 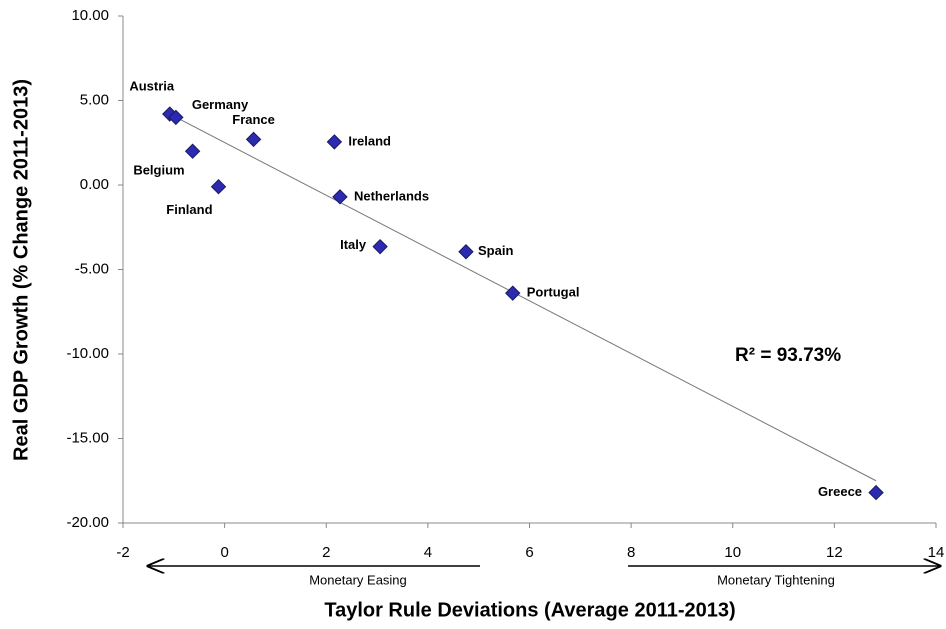 I want to click on x-tick-label: 6, so click(x=529, y=552).